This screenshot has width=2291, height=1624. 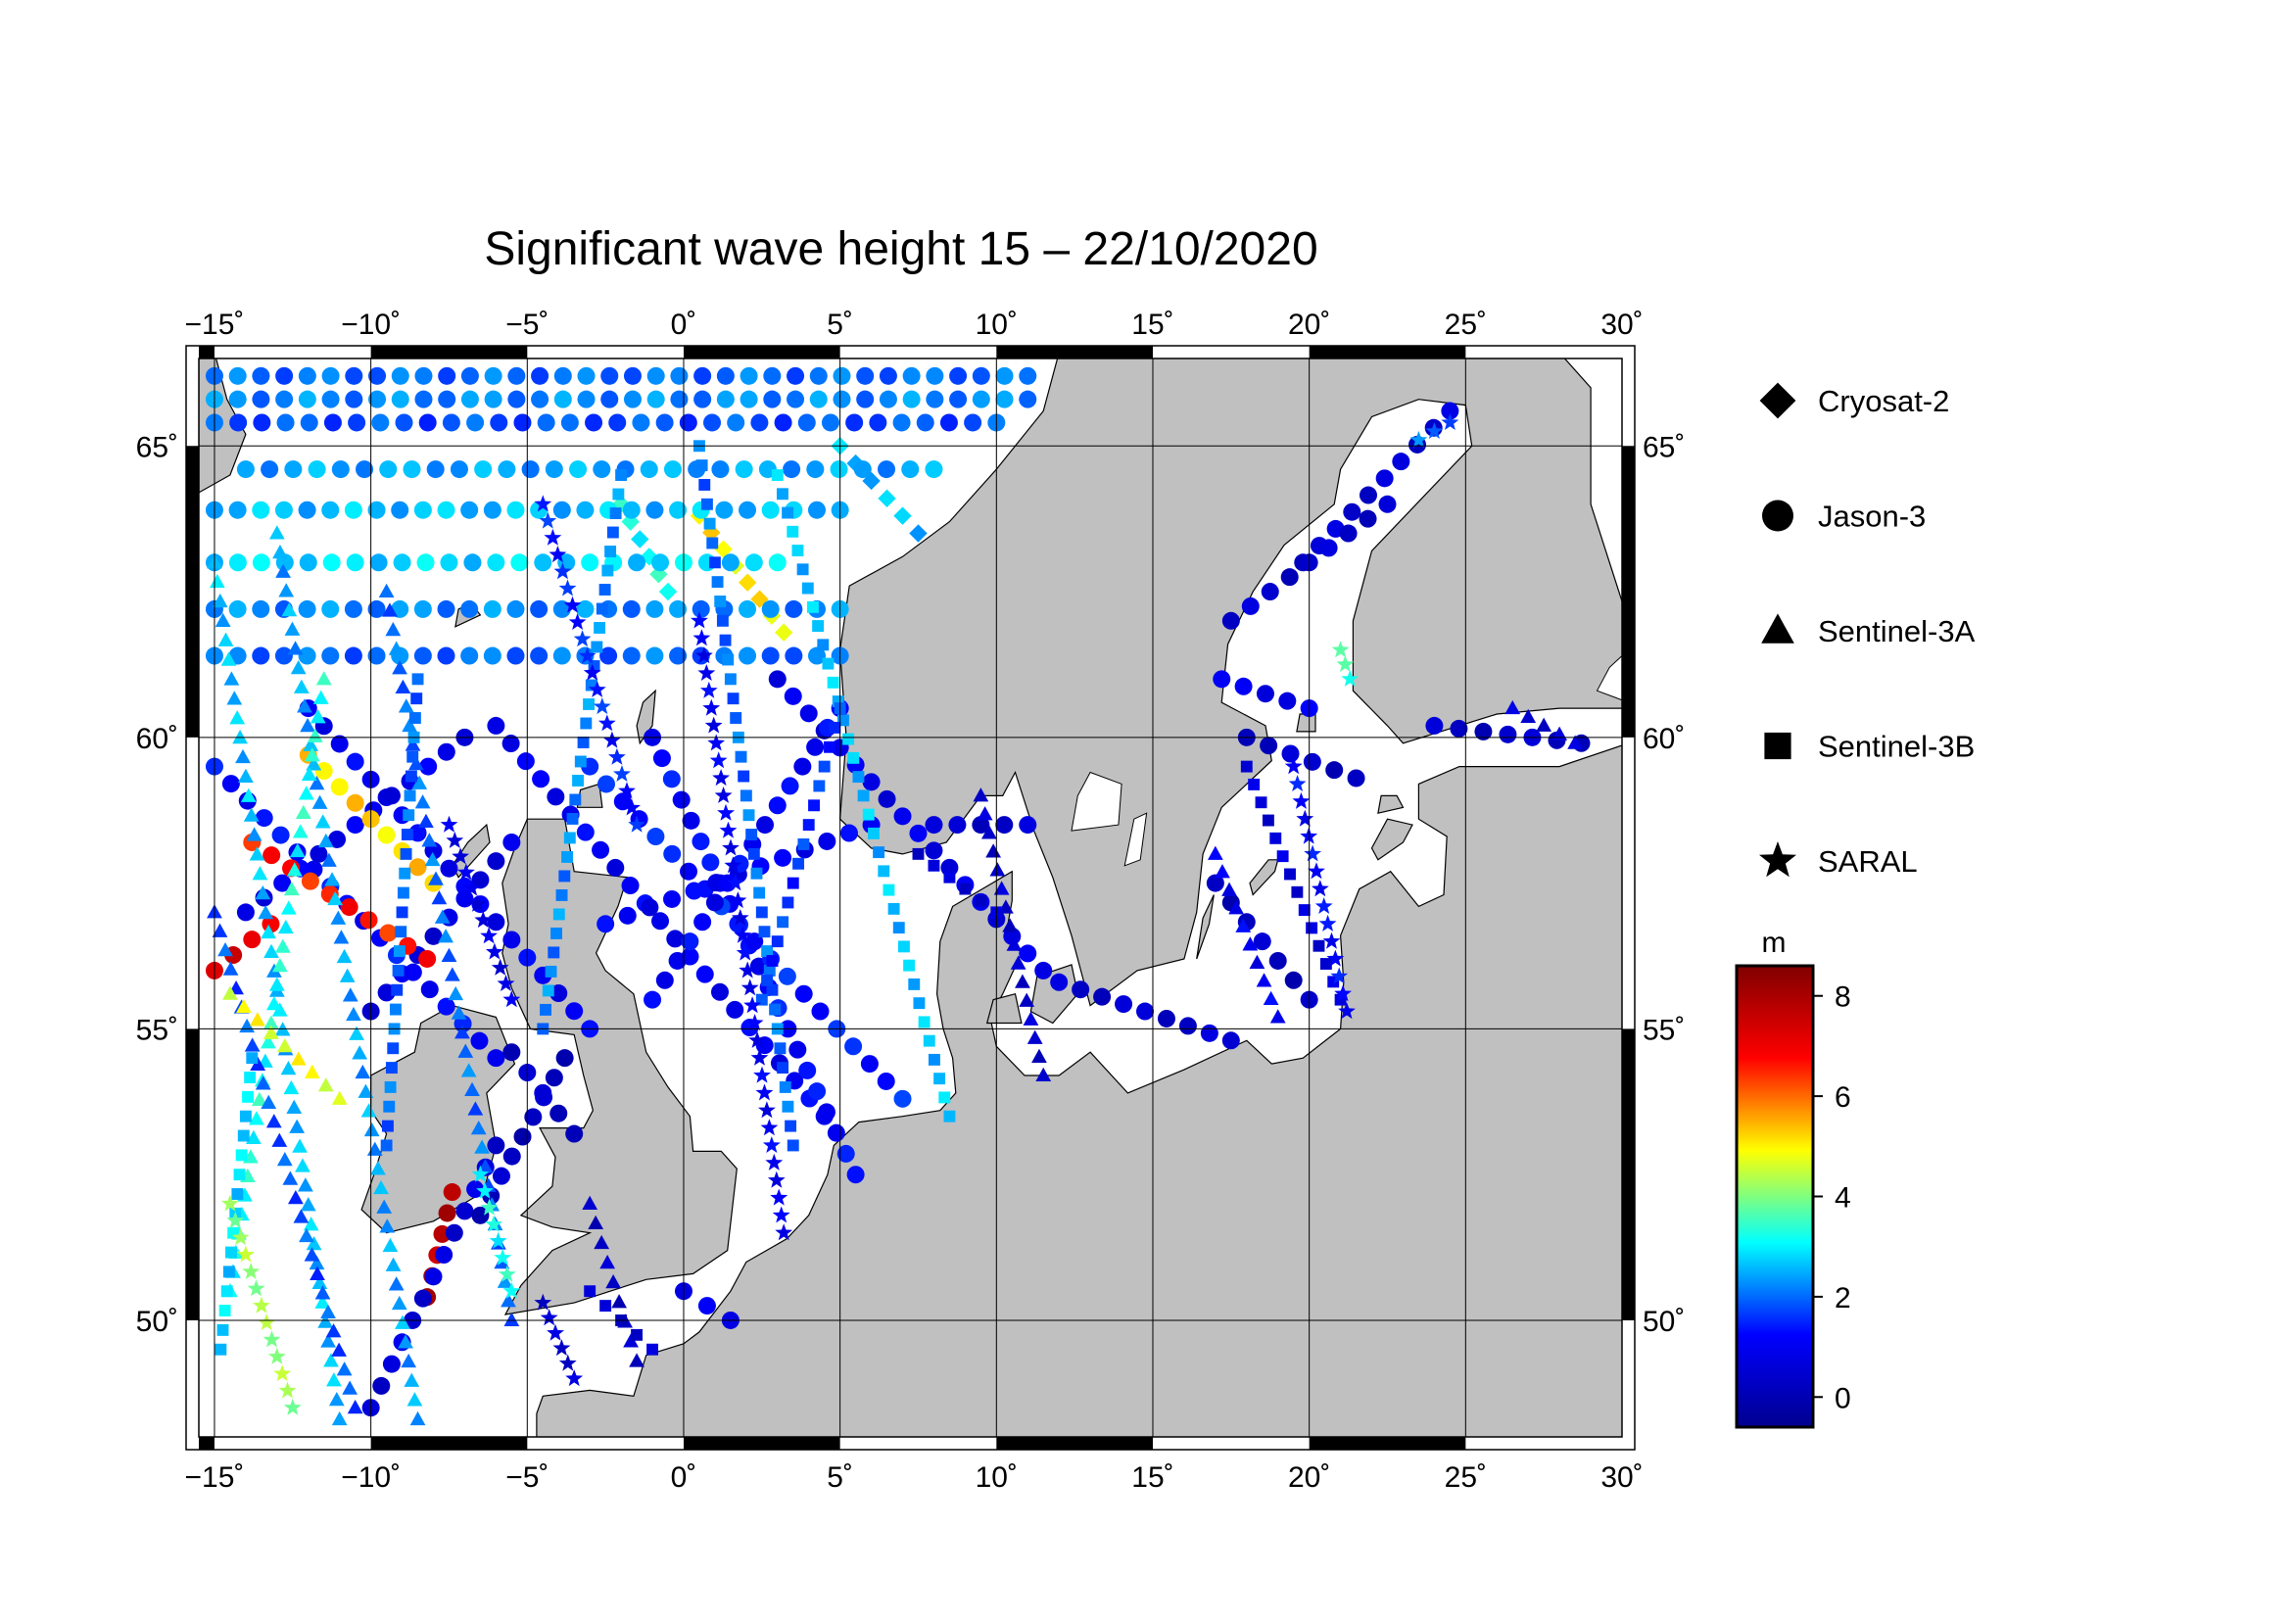 I want to click on colorbar: m 0 2 4 6 8, so click(x=1793, y=1178).